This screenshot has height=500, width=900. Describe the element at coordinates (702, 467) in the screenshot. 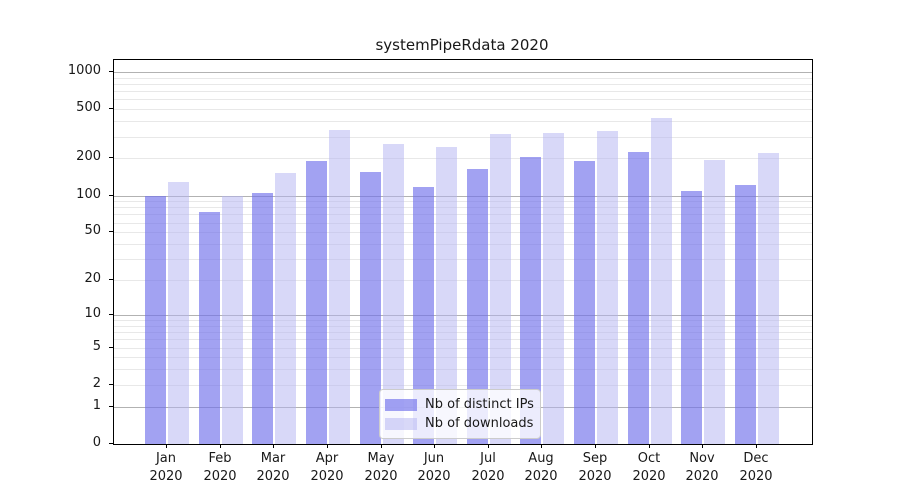

I see `x-tick-label: Nov 2020` at that location.